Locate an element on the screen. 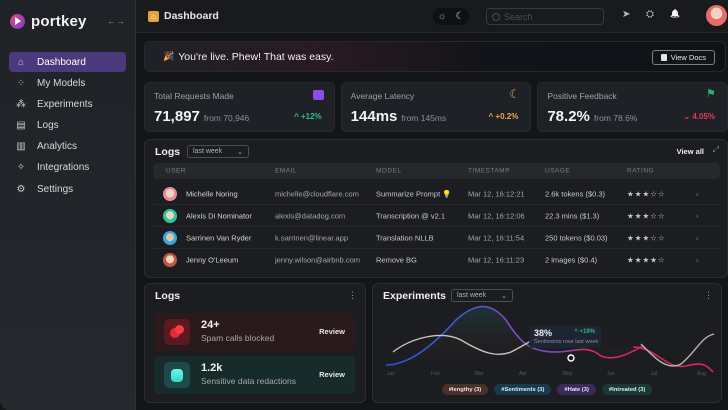 This screenshot has height=410, width=728. sidebar-item-dashboard: ⌂ Dashboard is located at coordinates (67, 62).